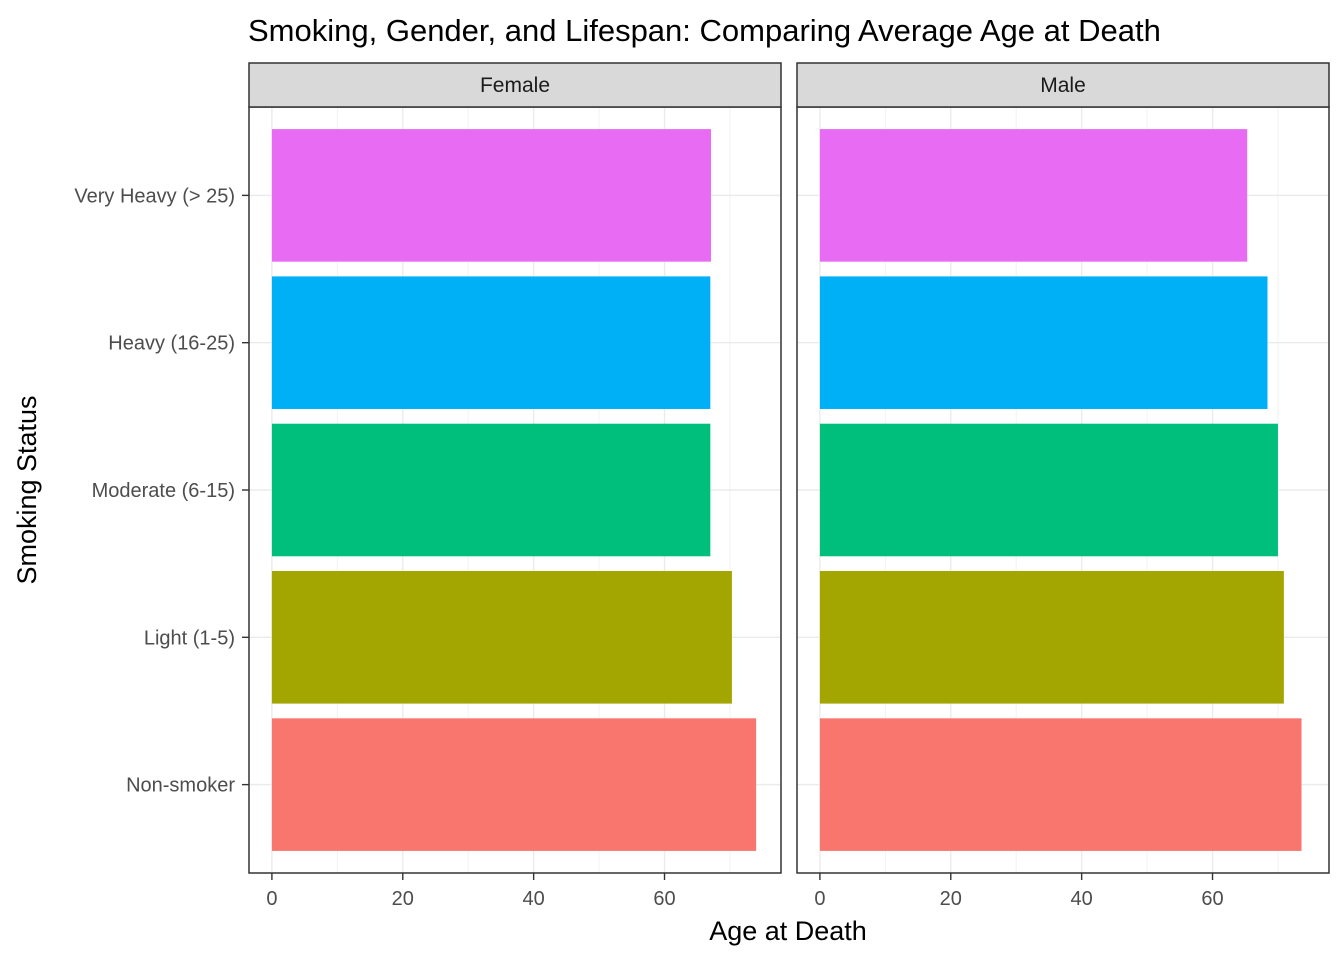 This screenshot has height=960, width=1344. Describe the element at coordinates (154, 196) in the screenshot. I see `y-tick-label: Very Heavy (> 25)` at that location.